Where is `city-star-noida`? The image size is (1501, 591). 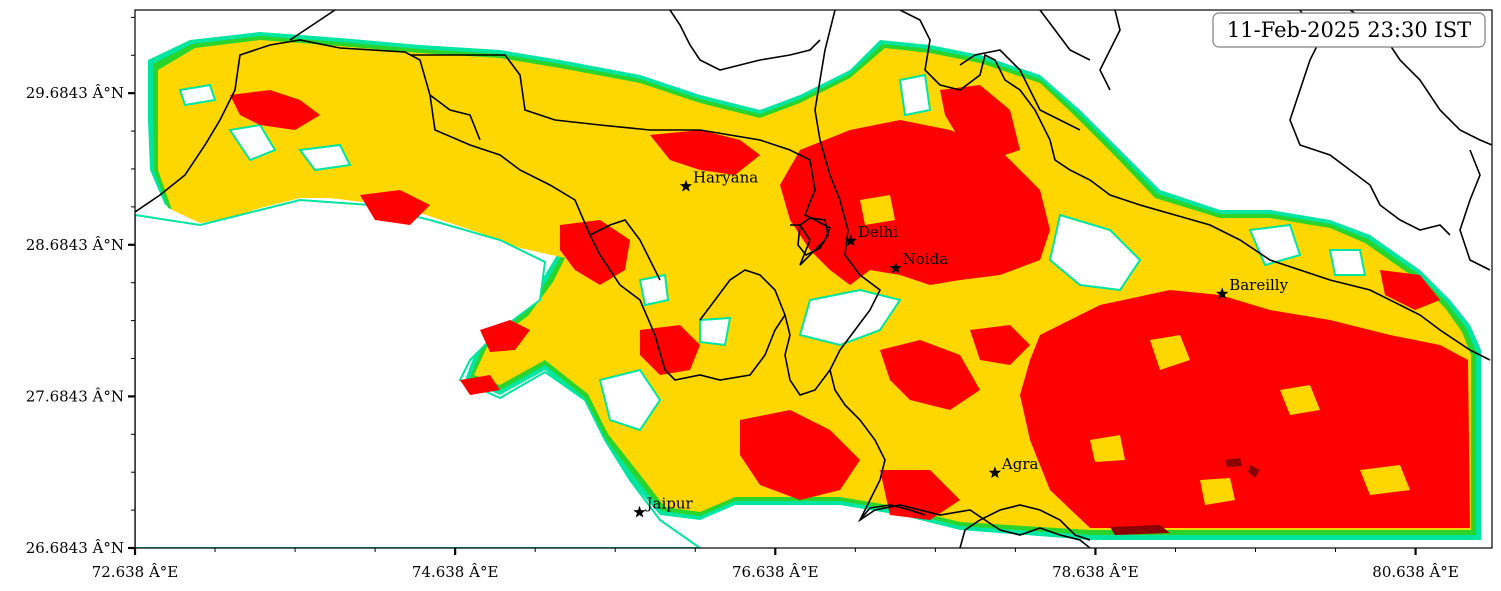
city-star-noida is located at coordinates (895, 267).